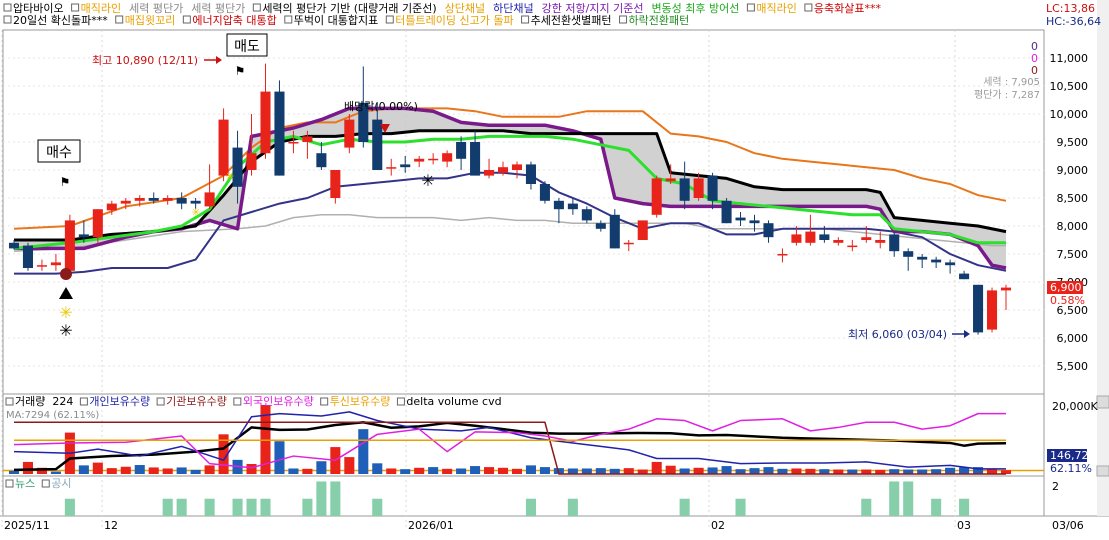  I want to click on volume-legend-item: 기관보유수량, so click(191, 401).